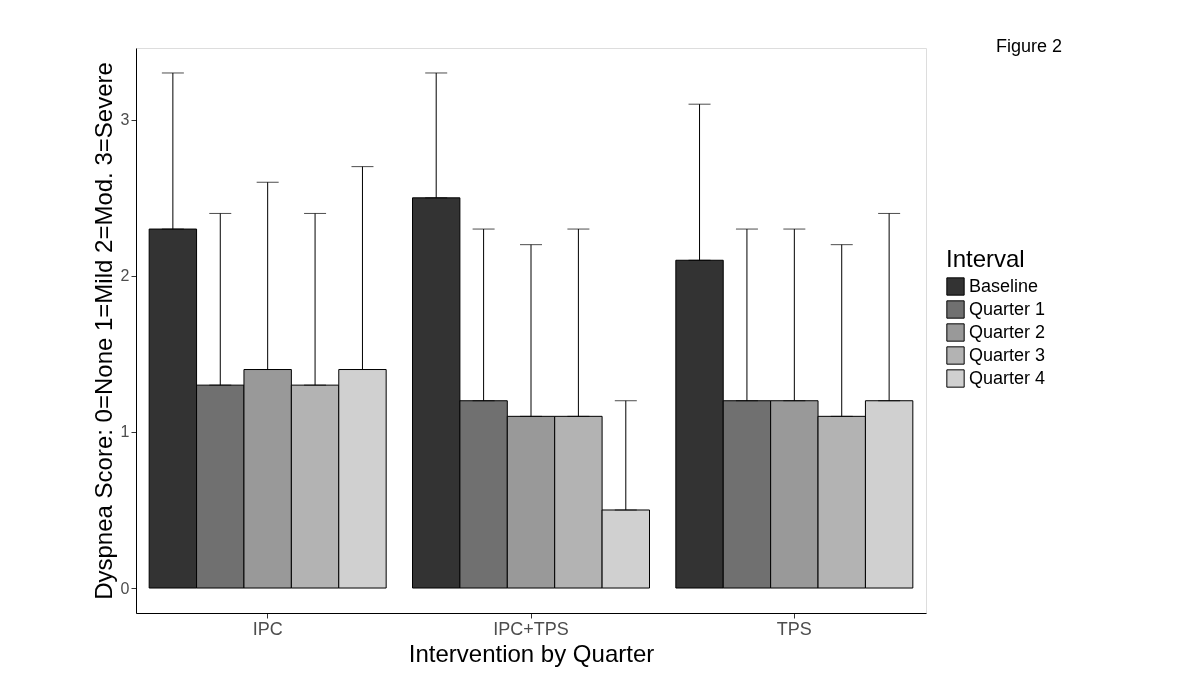 The width and height of the screenshot is (1200, 675). I want to click on x-tick-label: TPS, so click(794, 628).